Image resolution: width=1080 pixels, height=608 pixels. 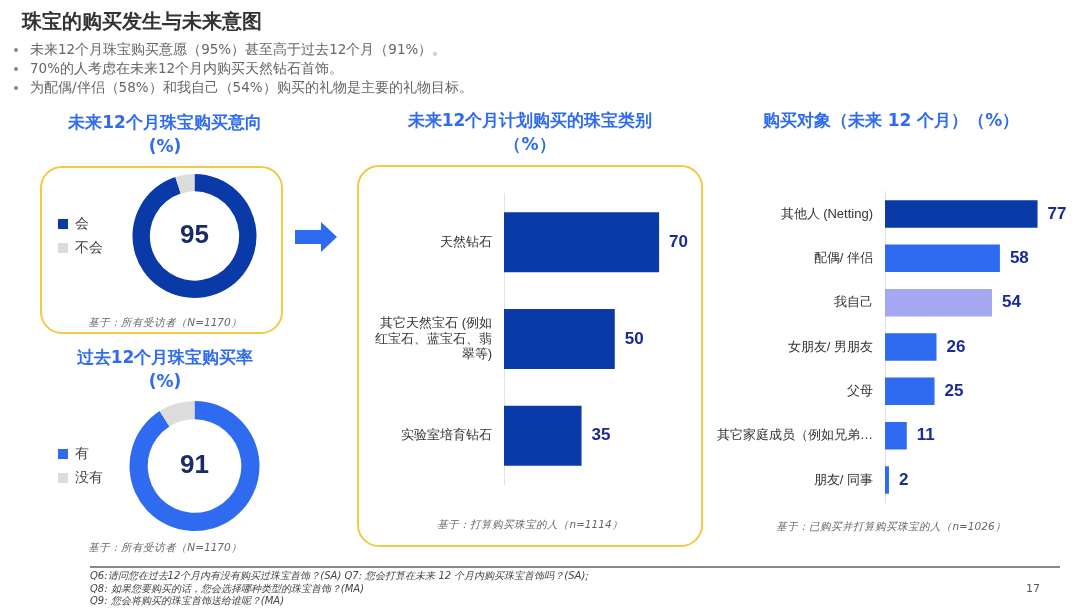 I want to click on y-tick-label: 实验室培育钻石, so click(x=446, y=435).